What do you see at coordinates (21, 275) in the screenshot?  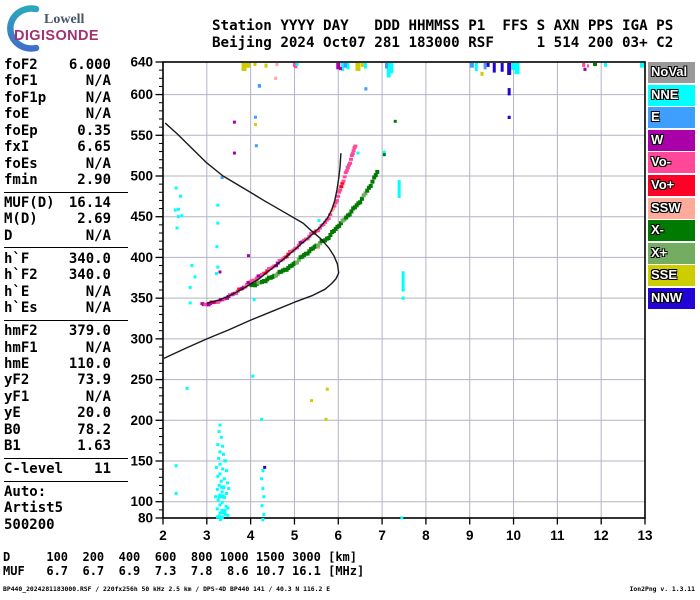 I see `param-label: h`F2` at bounding box center [21, 275].